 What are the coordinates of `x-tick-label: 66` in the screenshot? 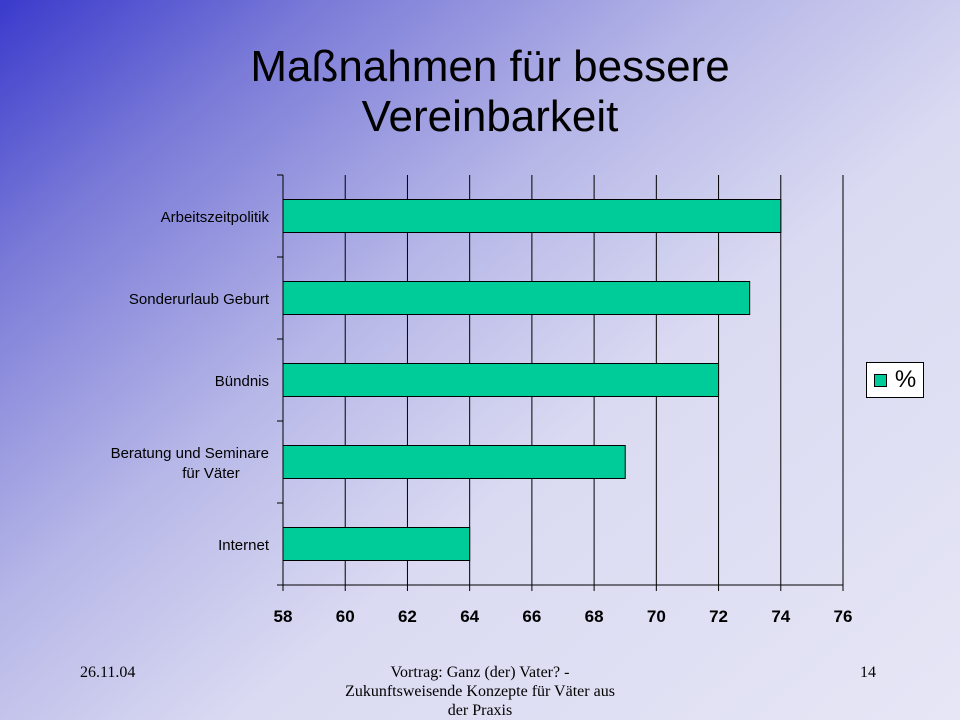 It's located at (531, 616).